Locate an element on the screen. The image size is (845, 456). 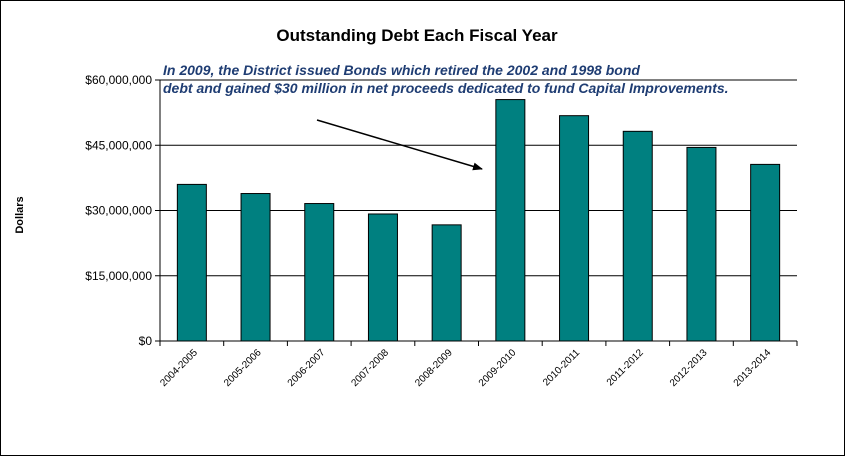
bar-2012-2013 is located at coordinates (701, 244).